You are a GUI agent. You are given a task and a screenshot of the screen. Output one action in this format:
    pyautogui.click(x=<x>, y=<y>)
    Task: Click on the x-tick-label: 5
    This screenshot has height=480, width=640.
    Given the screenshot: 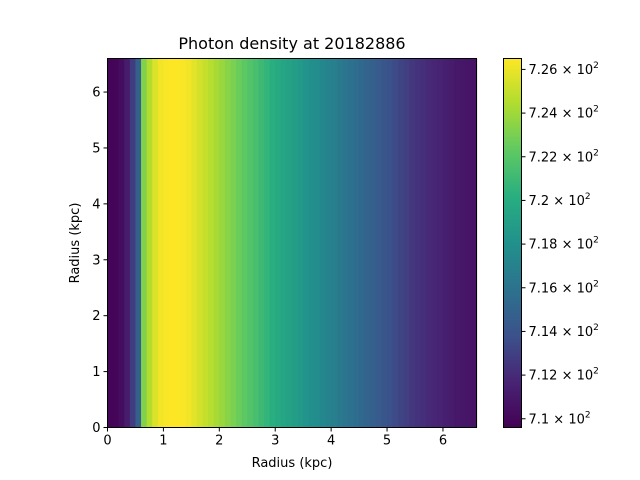 What is the action you would take?
    pyautogui.click(x=387, y=441)
    